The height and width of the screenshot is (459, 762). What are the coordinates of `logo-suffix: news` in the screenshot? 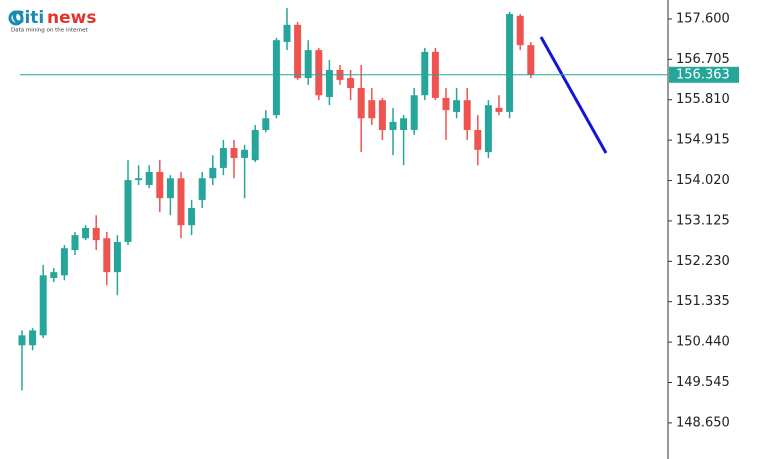 It's located at (71, 18).